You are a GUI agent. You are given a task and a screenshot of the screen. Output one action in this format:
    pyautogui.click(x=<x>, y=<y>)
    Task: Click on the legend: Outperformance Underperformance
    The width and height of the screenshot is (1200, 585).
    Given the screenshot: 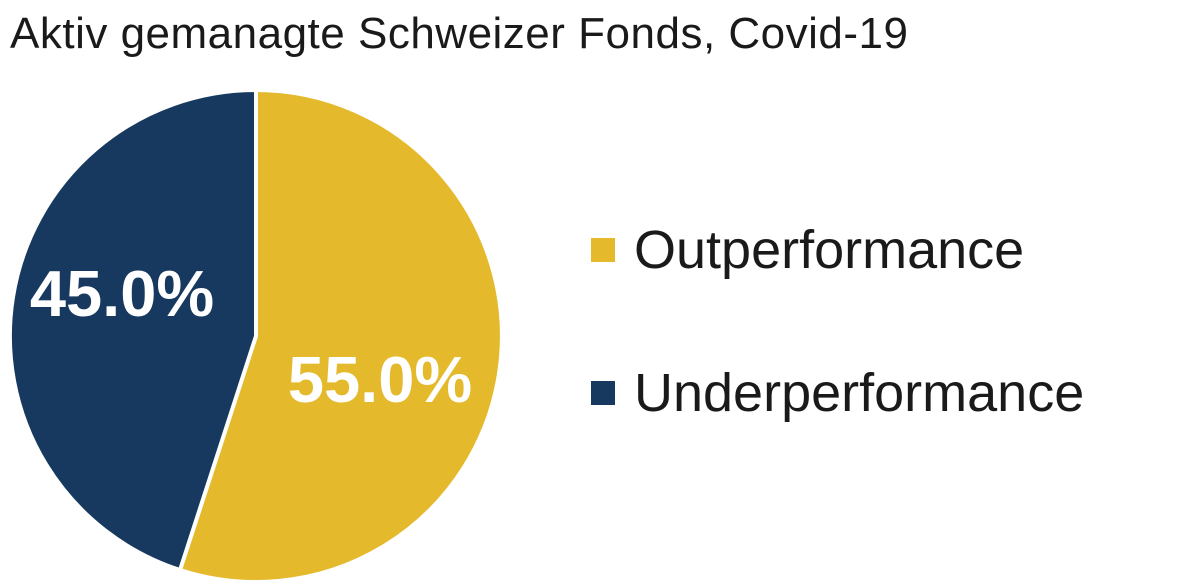 What is the action you would take?
    pyautogui.click(x=837, y=321)
    